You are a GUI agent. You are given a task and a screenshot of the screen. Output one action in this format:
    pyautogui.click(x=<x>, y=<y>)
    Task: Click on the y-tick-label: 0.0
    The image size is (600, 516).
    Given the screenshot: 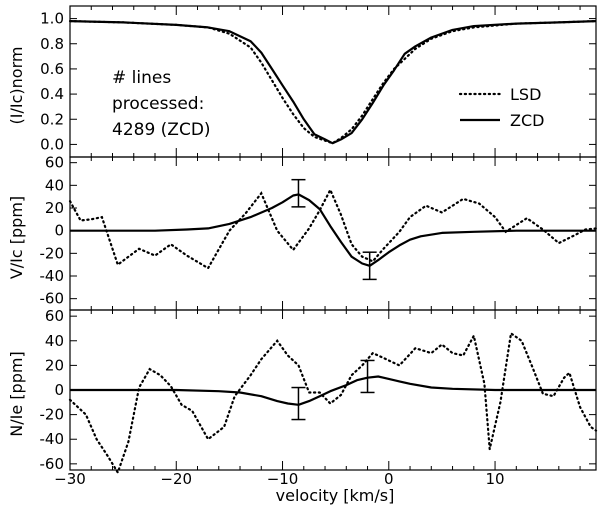 What is the action you would take?
    pyautogui.click(x=52, y=144)
    